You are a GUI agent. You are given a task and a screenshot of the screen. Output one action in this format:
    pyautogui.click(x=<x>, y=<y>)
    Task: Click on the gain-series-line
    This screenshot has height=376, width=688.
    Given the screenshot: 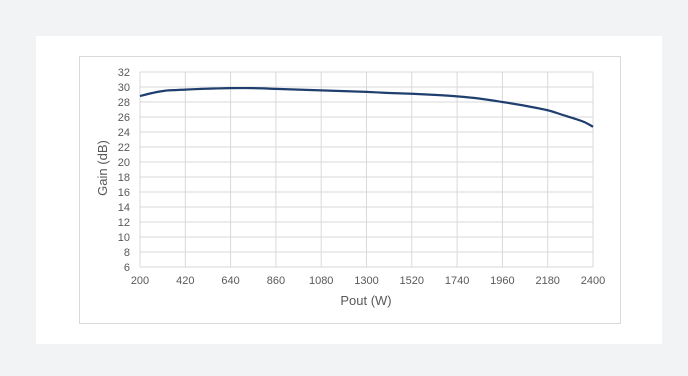 What is the action you would take?
    pyautogui.click(x=366, y=107)
    